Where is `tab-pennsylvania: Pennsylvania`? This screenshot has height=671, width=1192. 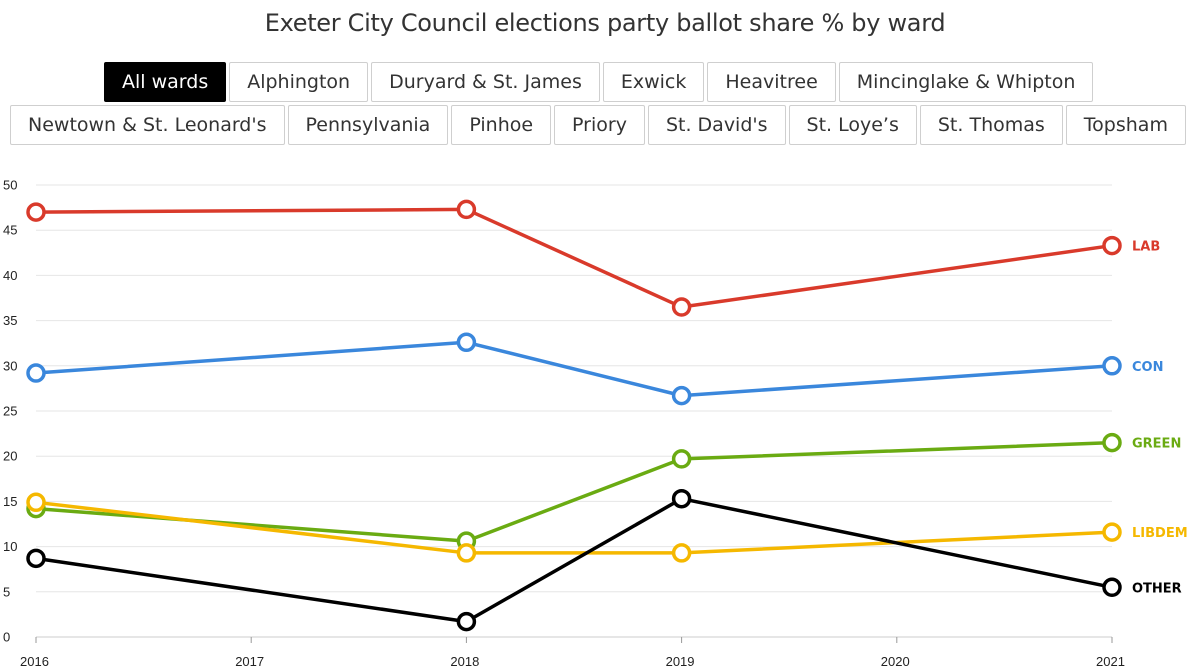 tab-pennsylvania: Pennsylvania is located at coordinates (368, 125).